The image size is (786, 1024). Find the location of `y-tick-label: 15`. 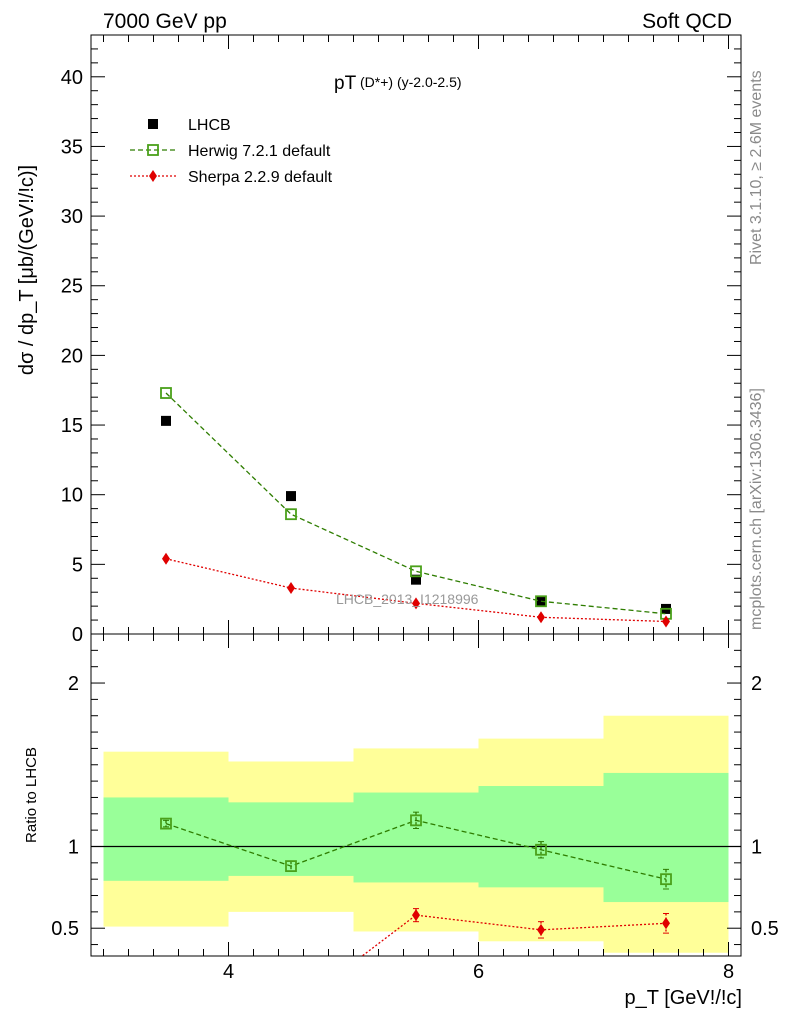

y-tick-label: 15 is located at coordinates (72, 426).